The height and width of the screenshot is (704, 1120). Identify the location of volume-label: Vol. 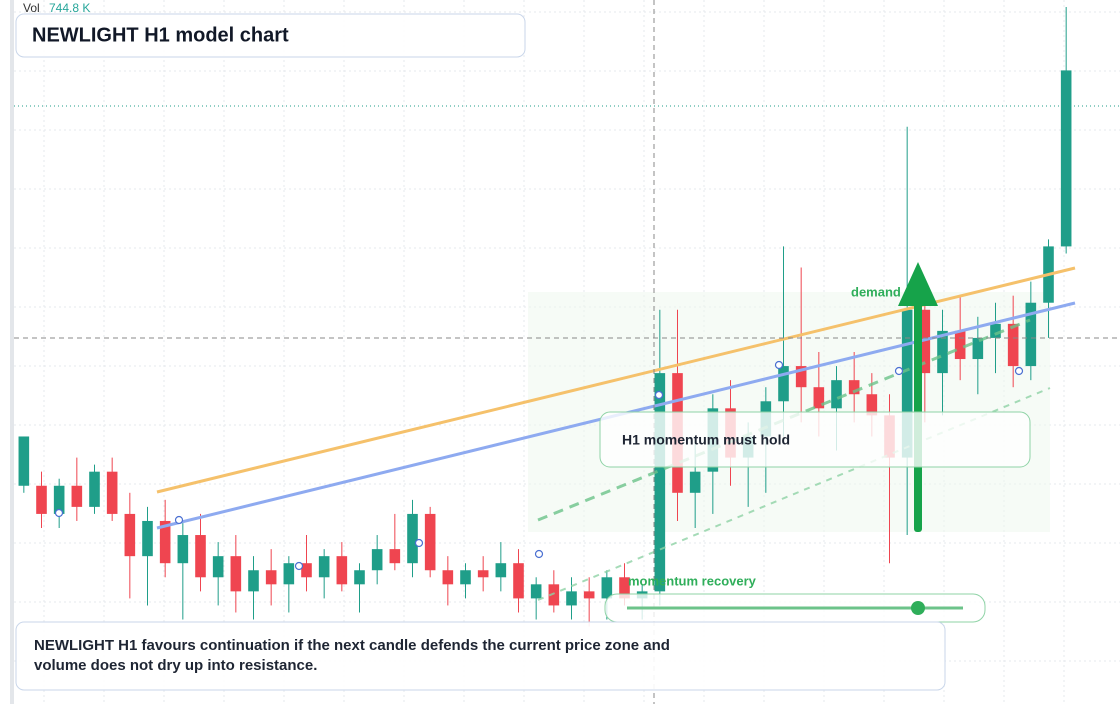
(31, 8).